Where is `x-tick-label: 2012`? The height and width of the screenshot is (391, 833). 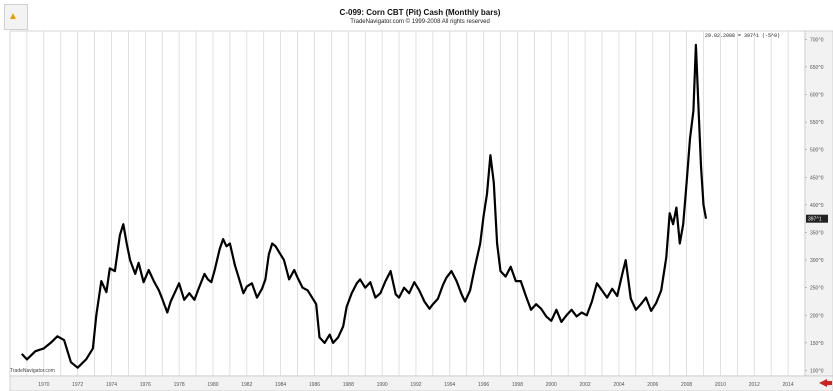
x-tick-label: 2012 is located at coordinates (754, 385).